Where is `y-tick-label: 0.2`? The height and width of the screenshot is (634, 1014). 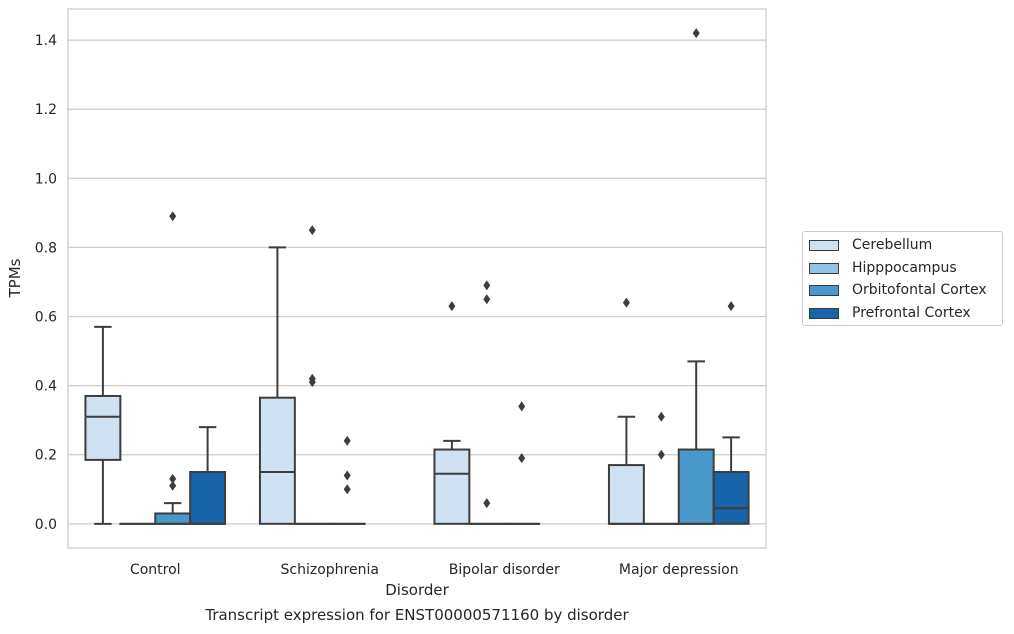
y-tick-label: 0.2 is located at coordinates (46, 456).